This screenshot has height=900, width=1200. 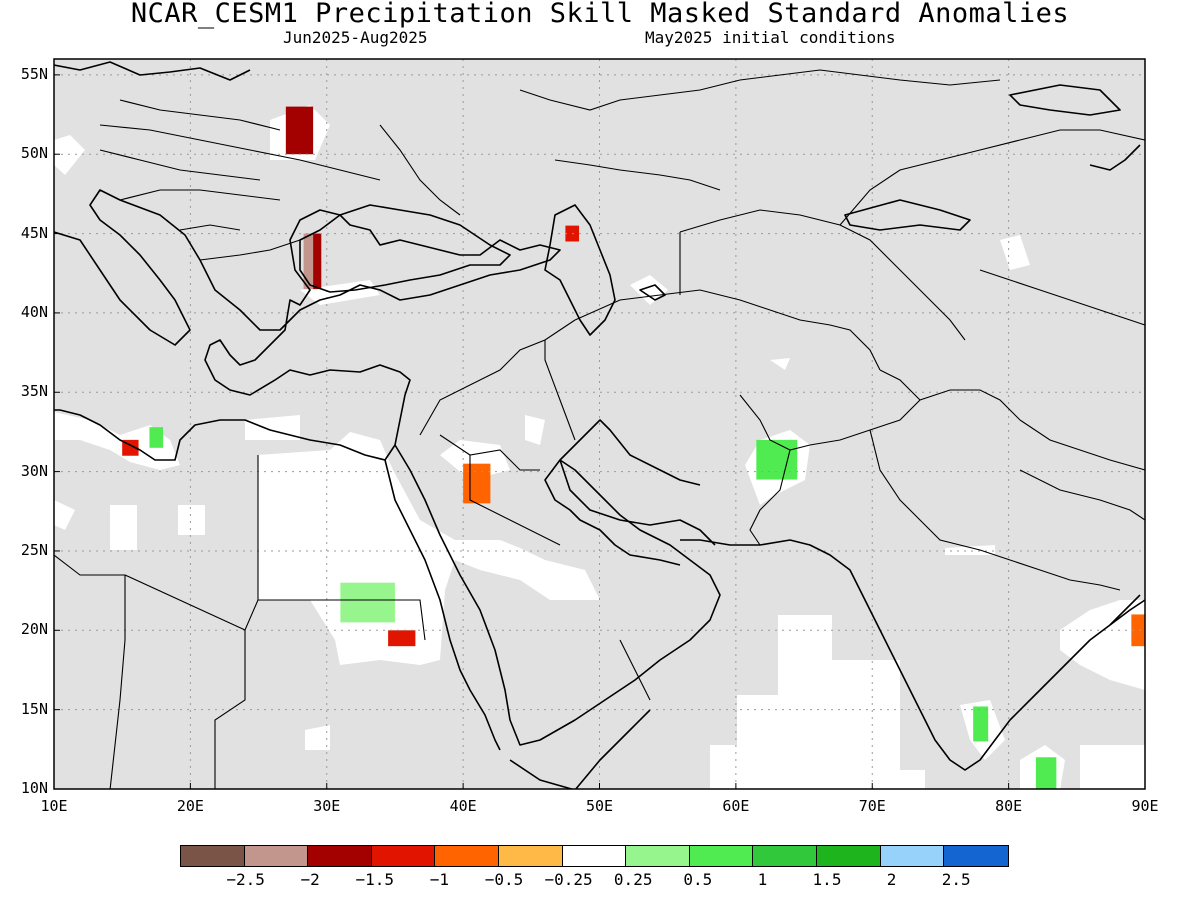 What do you see at coordinates (698, 879) in the screenshot?
I see `legend-label: 0.5` at bounding box center [698, 879].